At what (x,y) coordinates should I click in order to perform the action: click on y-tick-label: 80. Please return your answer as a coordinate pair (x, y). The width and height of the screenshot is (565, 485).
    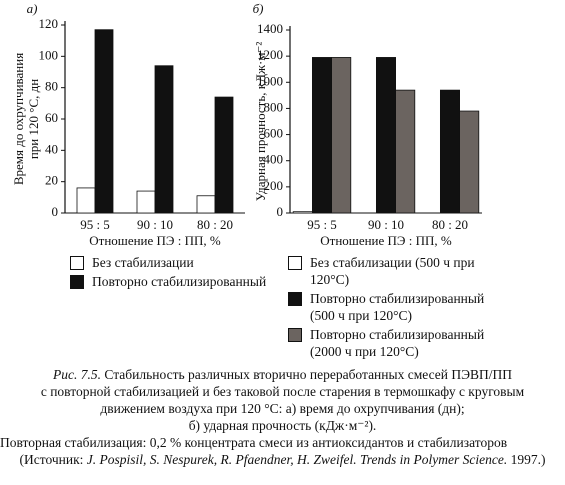
    Looking at the image, I should click on (51, 86).